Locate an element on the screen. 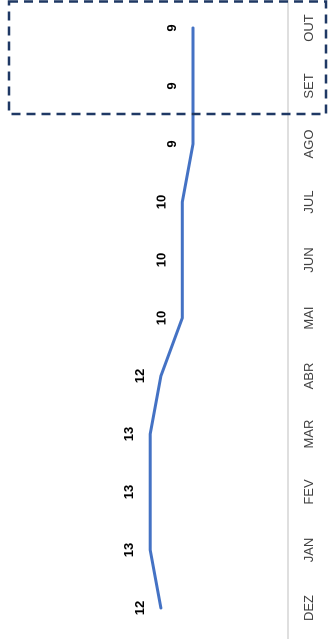 This screenshot has width=329, height=639. data-label-abr: 12 is located at coordinates (139, 376).